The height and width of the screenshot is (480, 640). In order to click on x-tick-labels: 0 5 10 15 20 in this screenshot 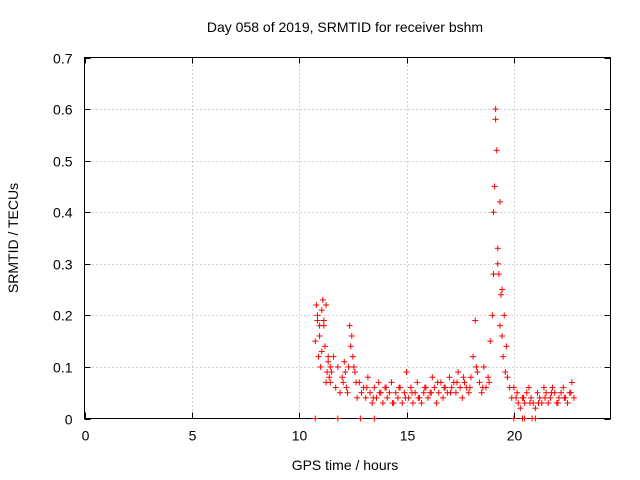, I will do `click(302, 436)`.